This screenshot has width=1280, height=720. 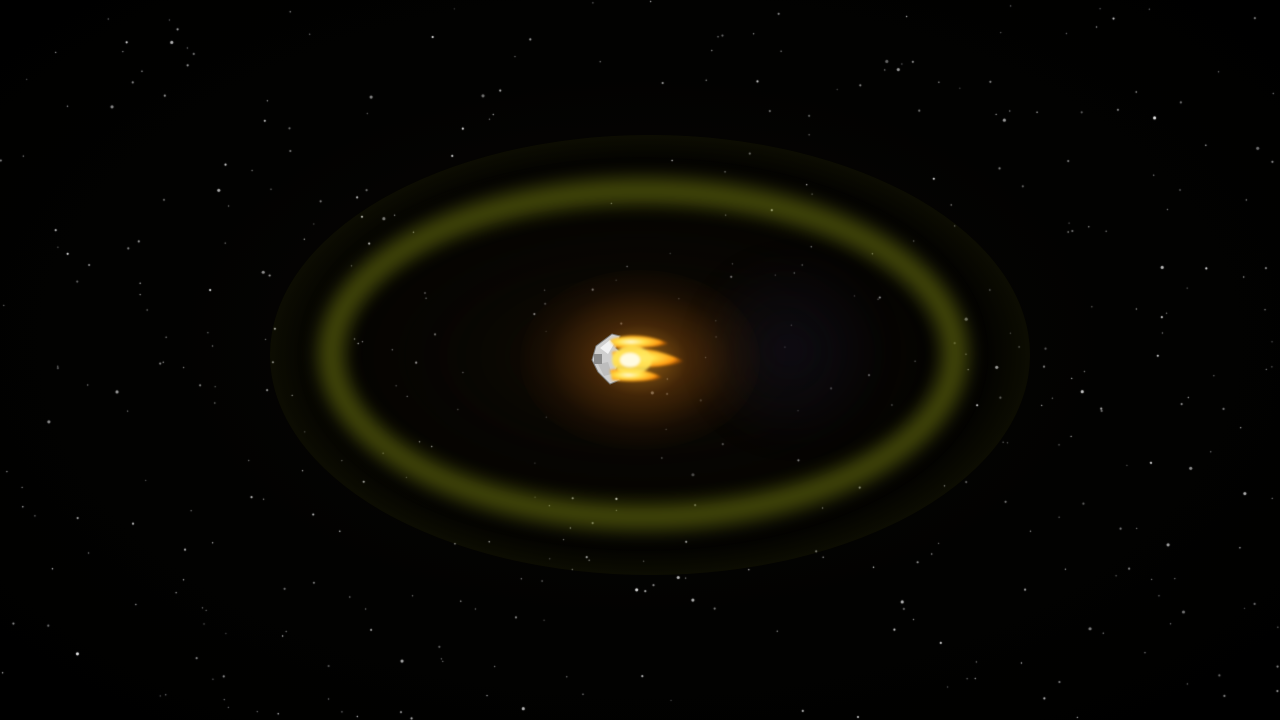 I want to click on spaceship-icon, so click(x=638, y=358).